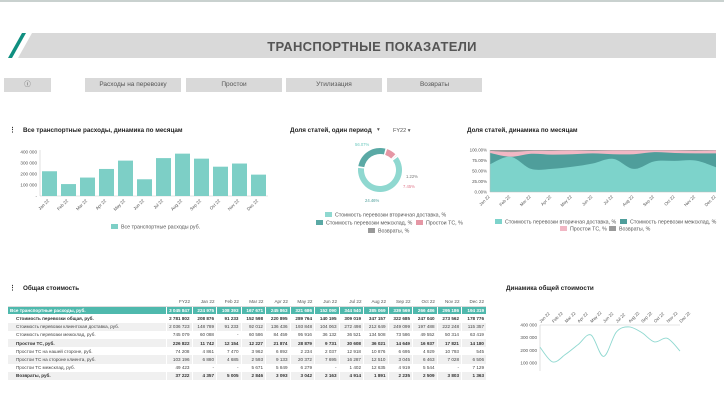 The image size is (724, 409). I want to click on svg-text: Jul 22, so click(608, 200).